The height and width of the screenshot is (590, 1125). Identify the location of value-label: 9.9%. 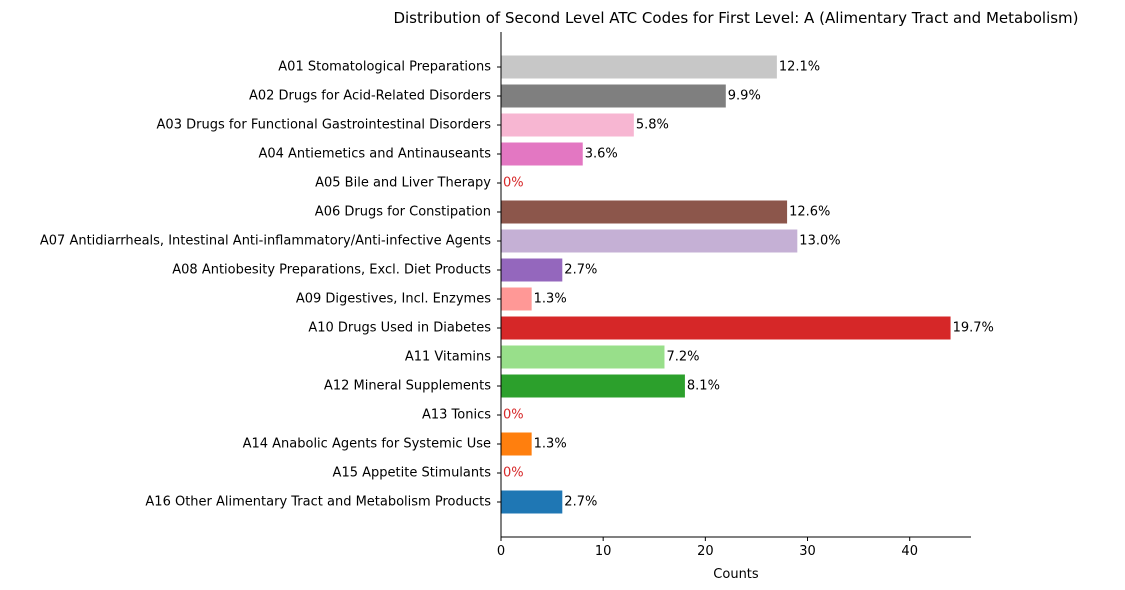
(744, 96).